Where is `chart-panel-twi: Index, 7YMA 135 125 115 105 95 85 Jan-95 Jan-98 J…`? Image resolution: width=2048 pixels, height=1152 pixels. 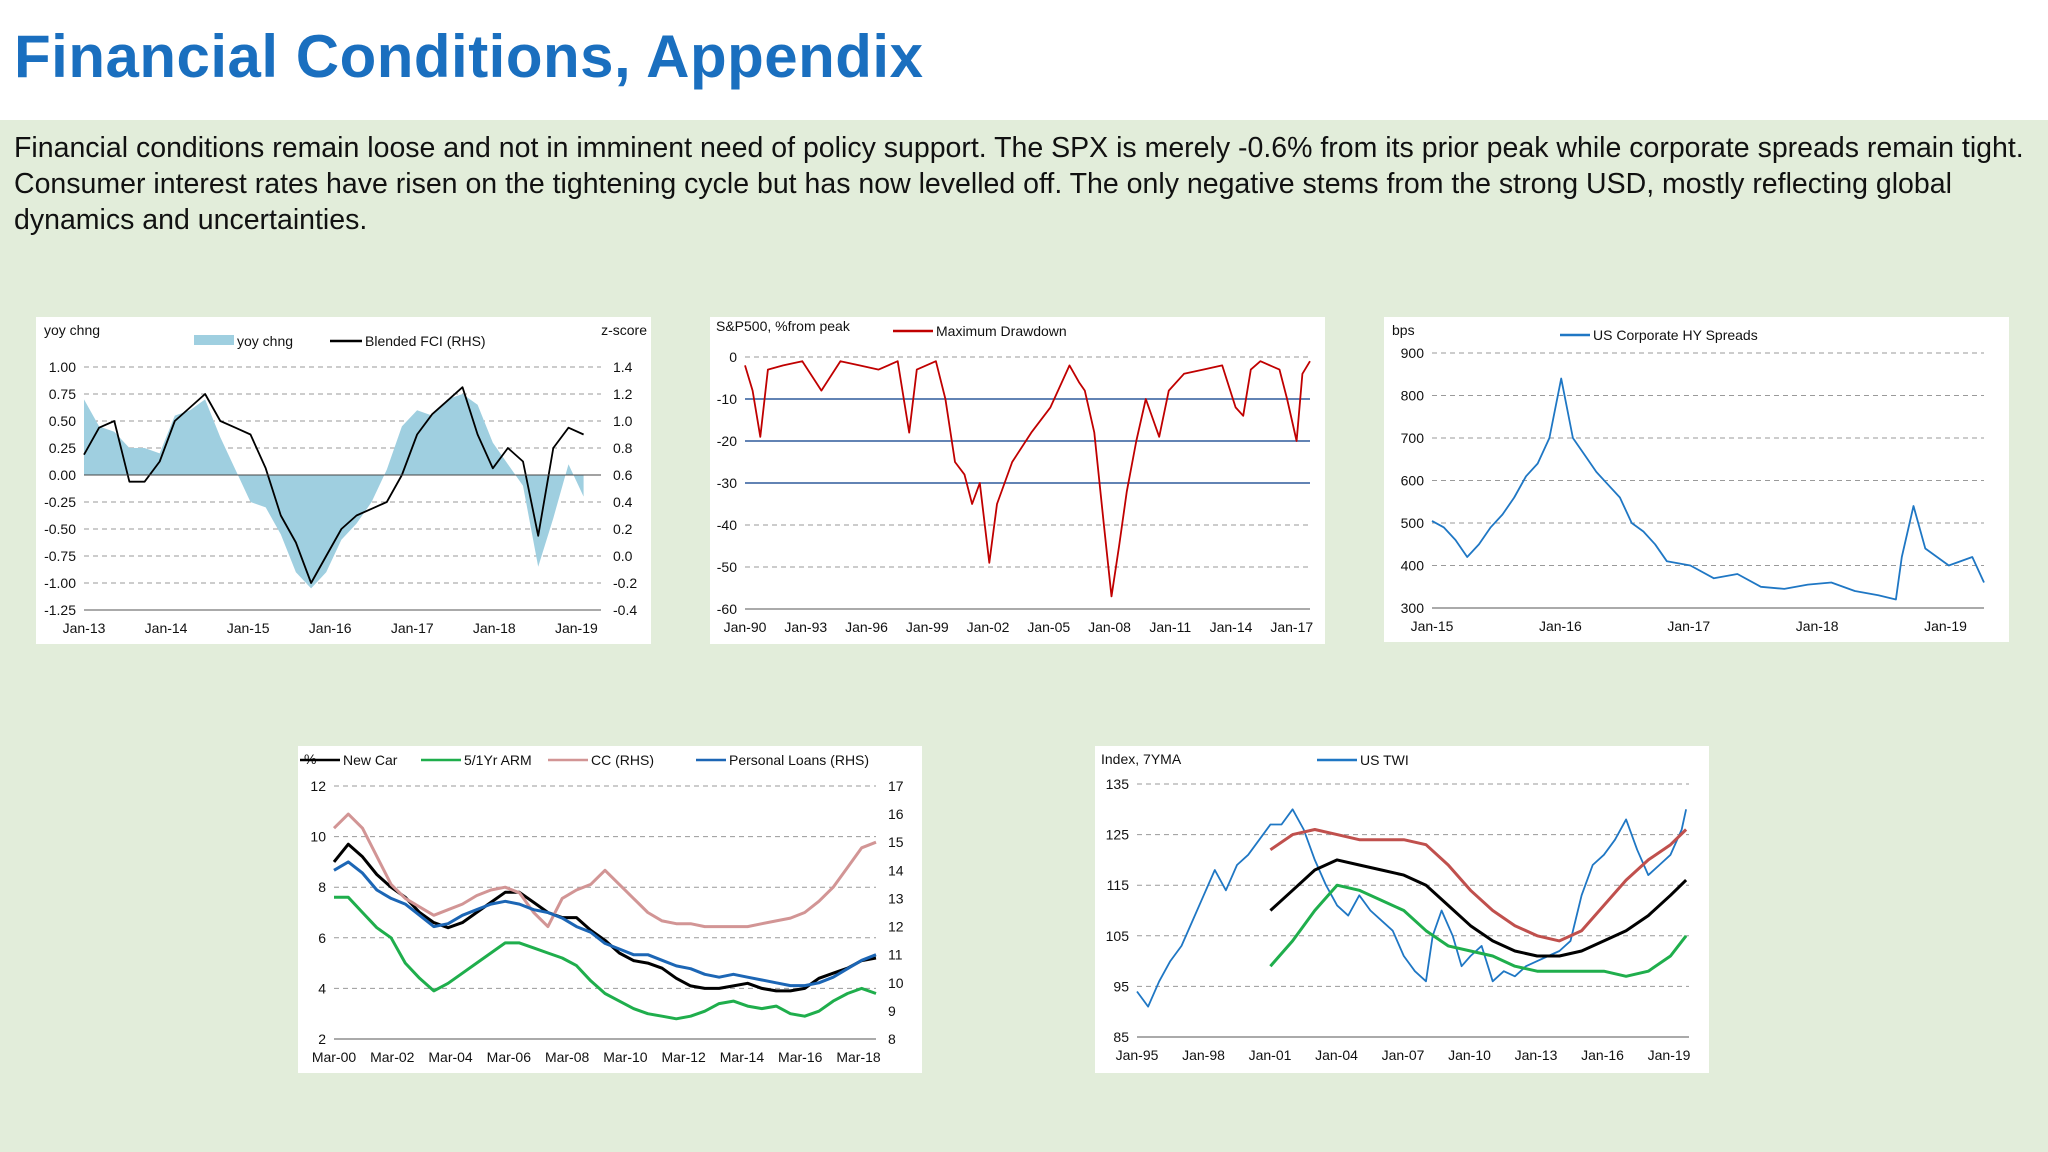 chart-panel-twi: Index, 7YMA 135 125 115 105 95 85 Jan-95 Jan-98 J… is located at coordinates (1402, 909).